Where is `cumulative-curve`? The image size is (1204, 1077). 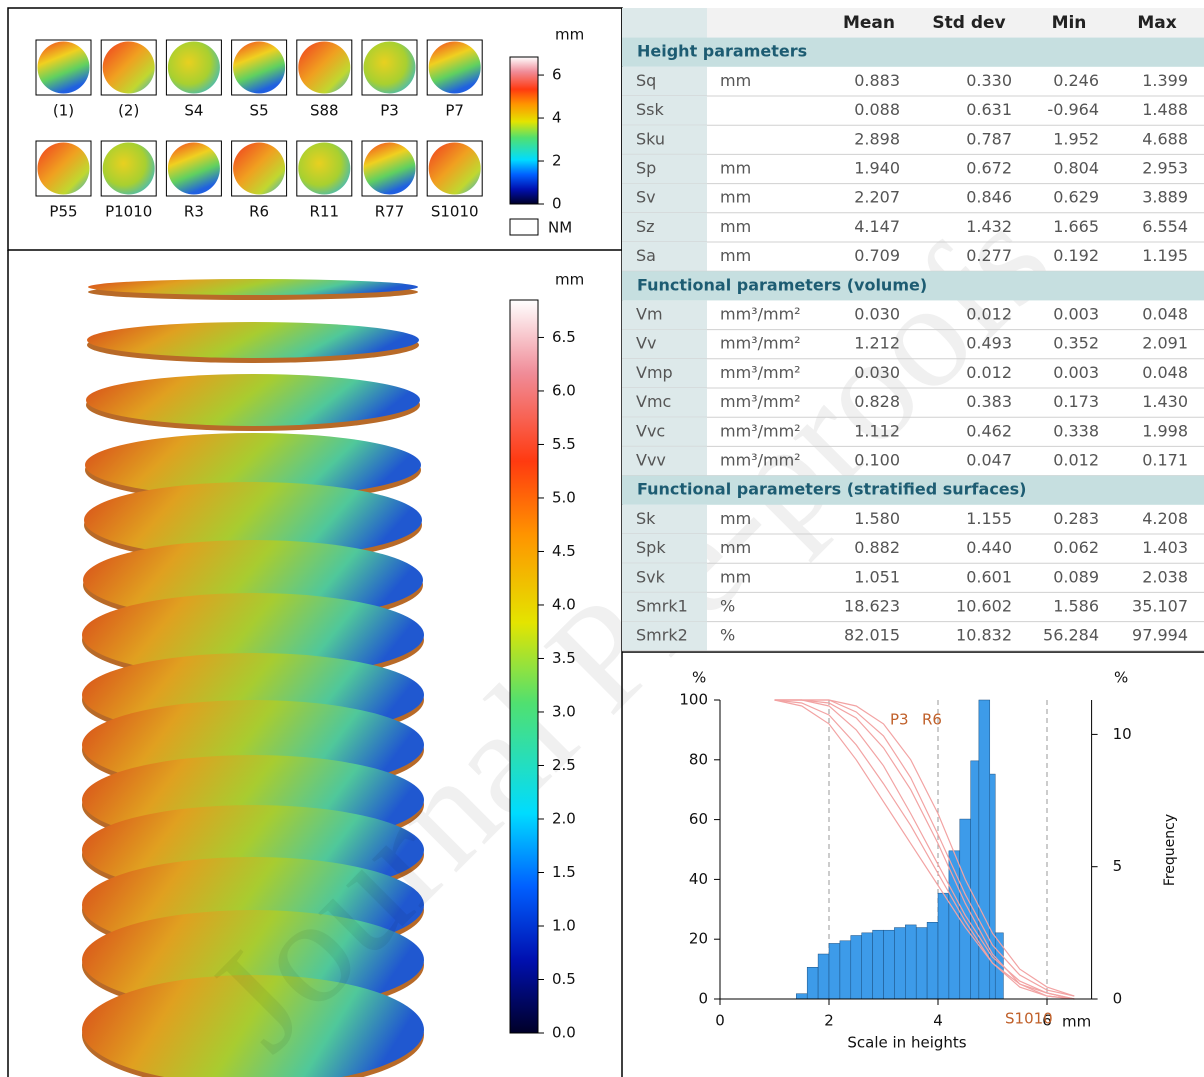 cumulative-curve is located at coordinates (924, 849).